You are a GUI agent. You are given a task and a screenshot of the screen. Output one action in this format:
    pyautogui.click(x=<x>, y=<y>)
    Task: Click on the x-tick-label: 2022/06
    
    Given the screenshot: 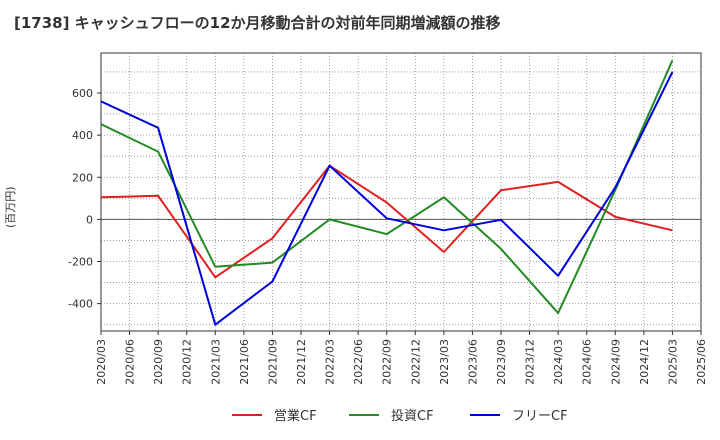 What is the action you would take?
    pyautogui.click(x=358, y=362)
    